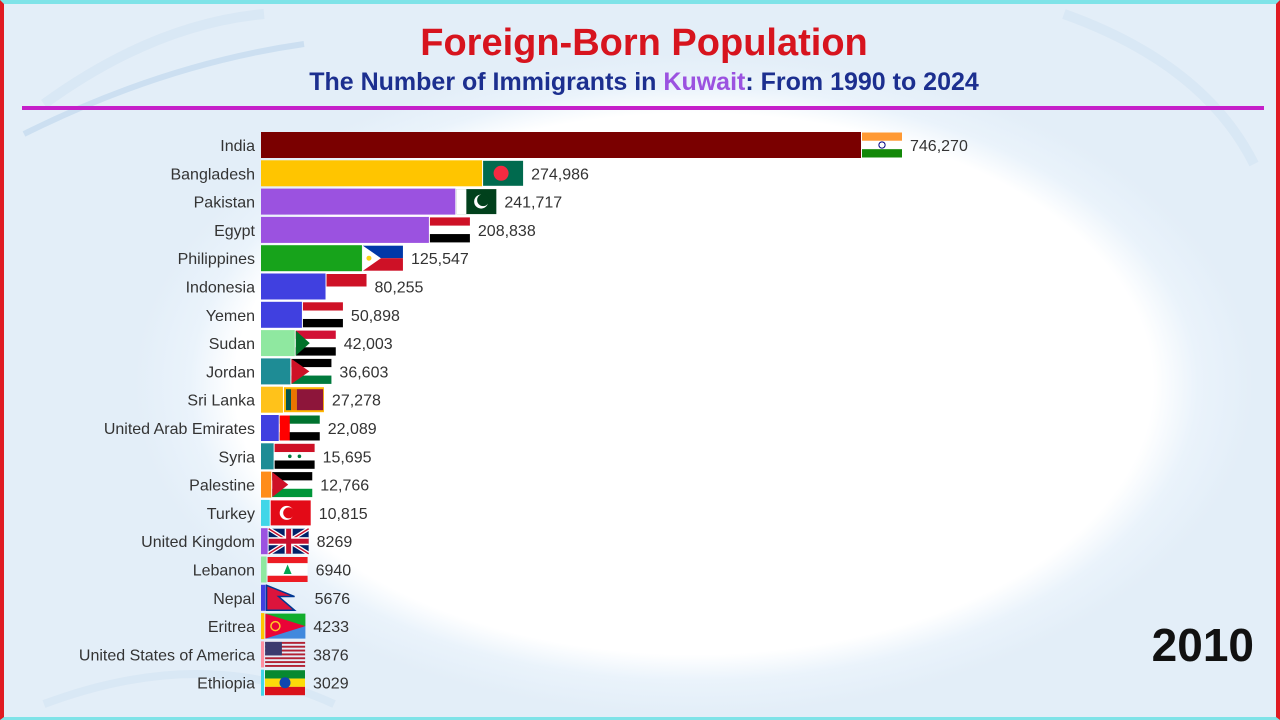 This screenshot has height=720, width=1280. Describe the element at coordinates (333, 599) in the screenshot. I see `value-label: 5676` at that location.